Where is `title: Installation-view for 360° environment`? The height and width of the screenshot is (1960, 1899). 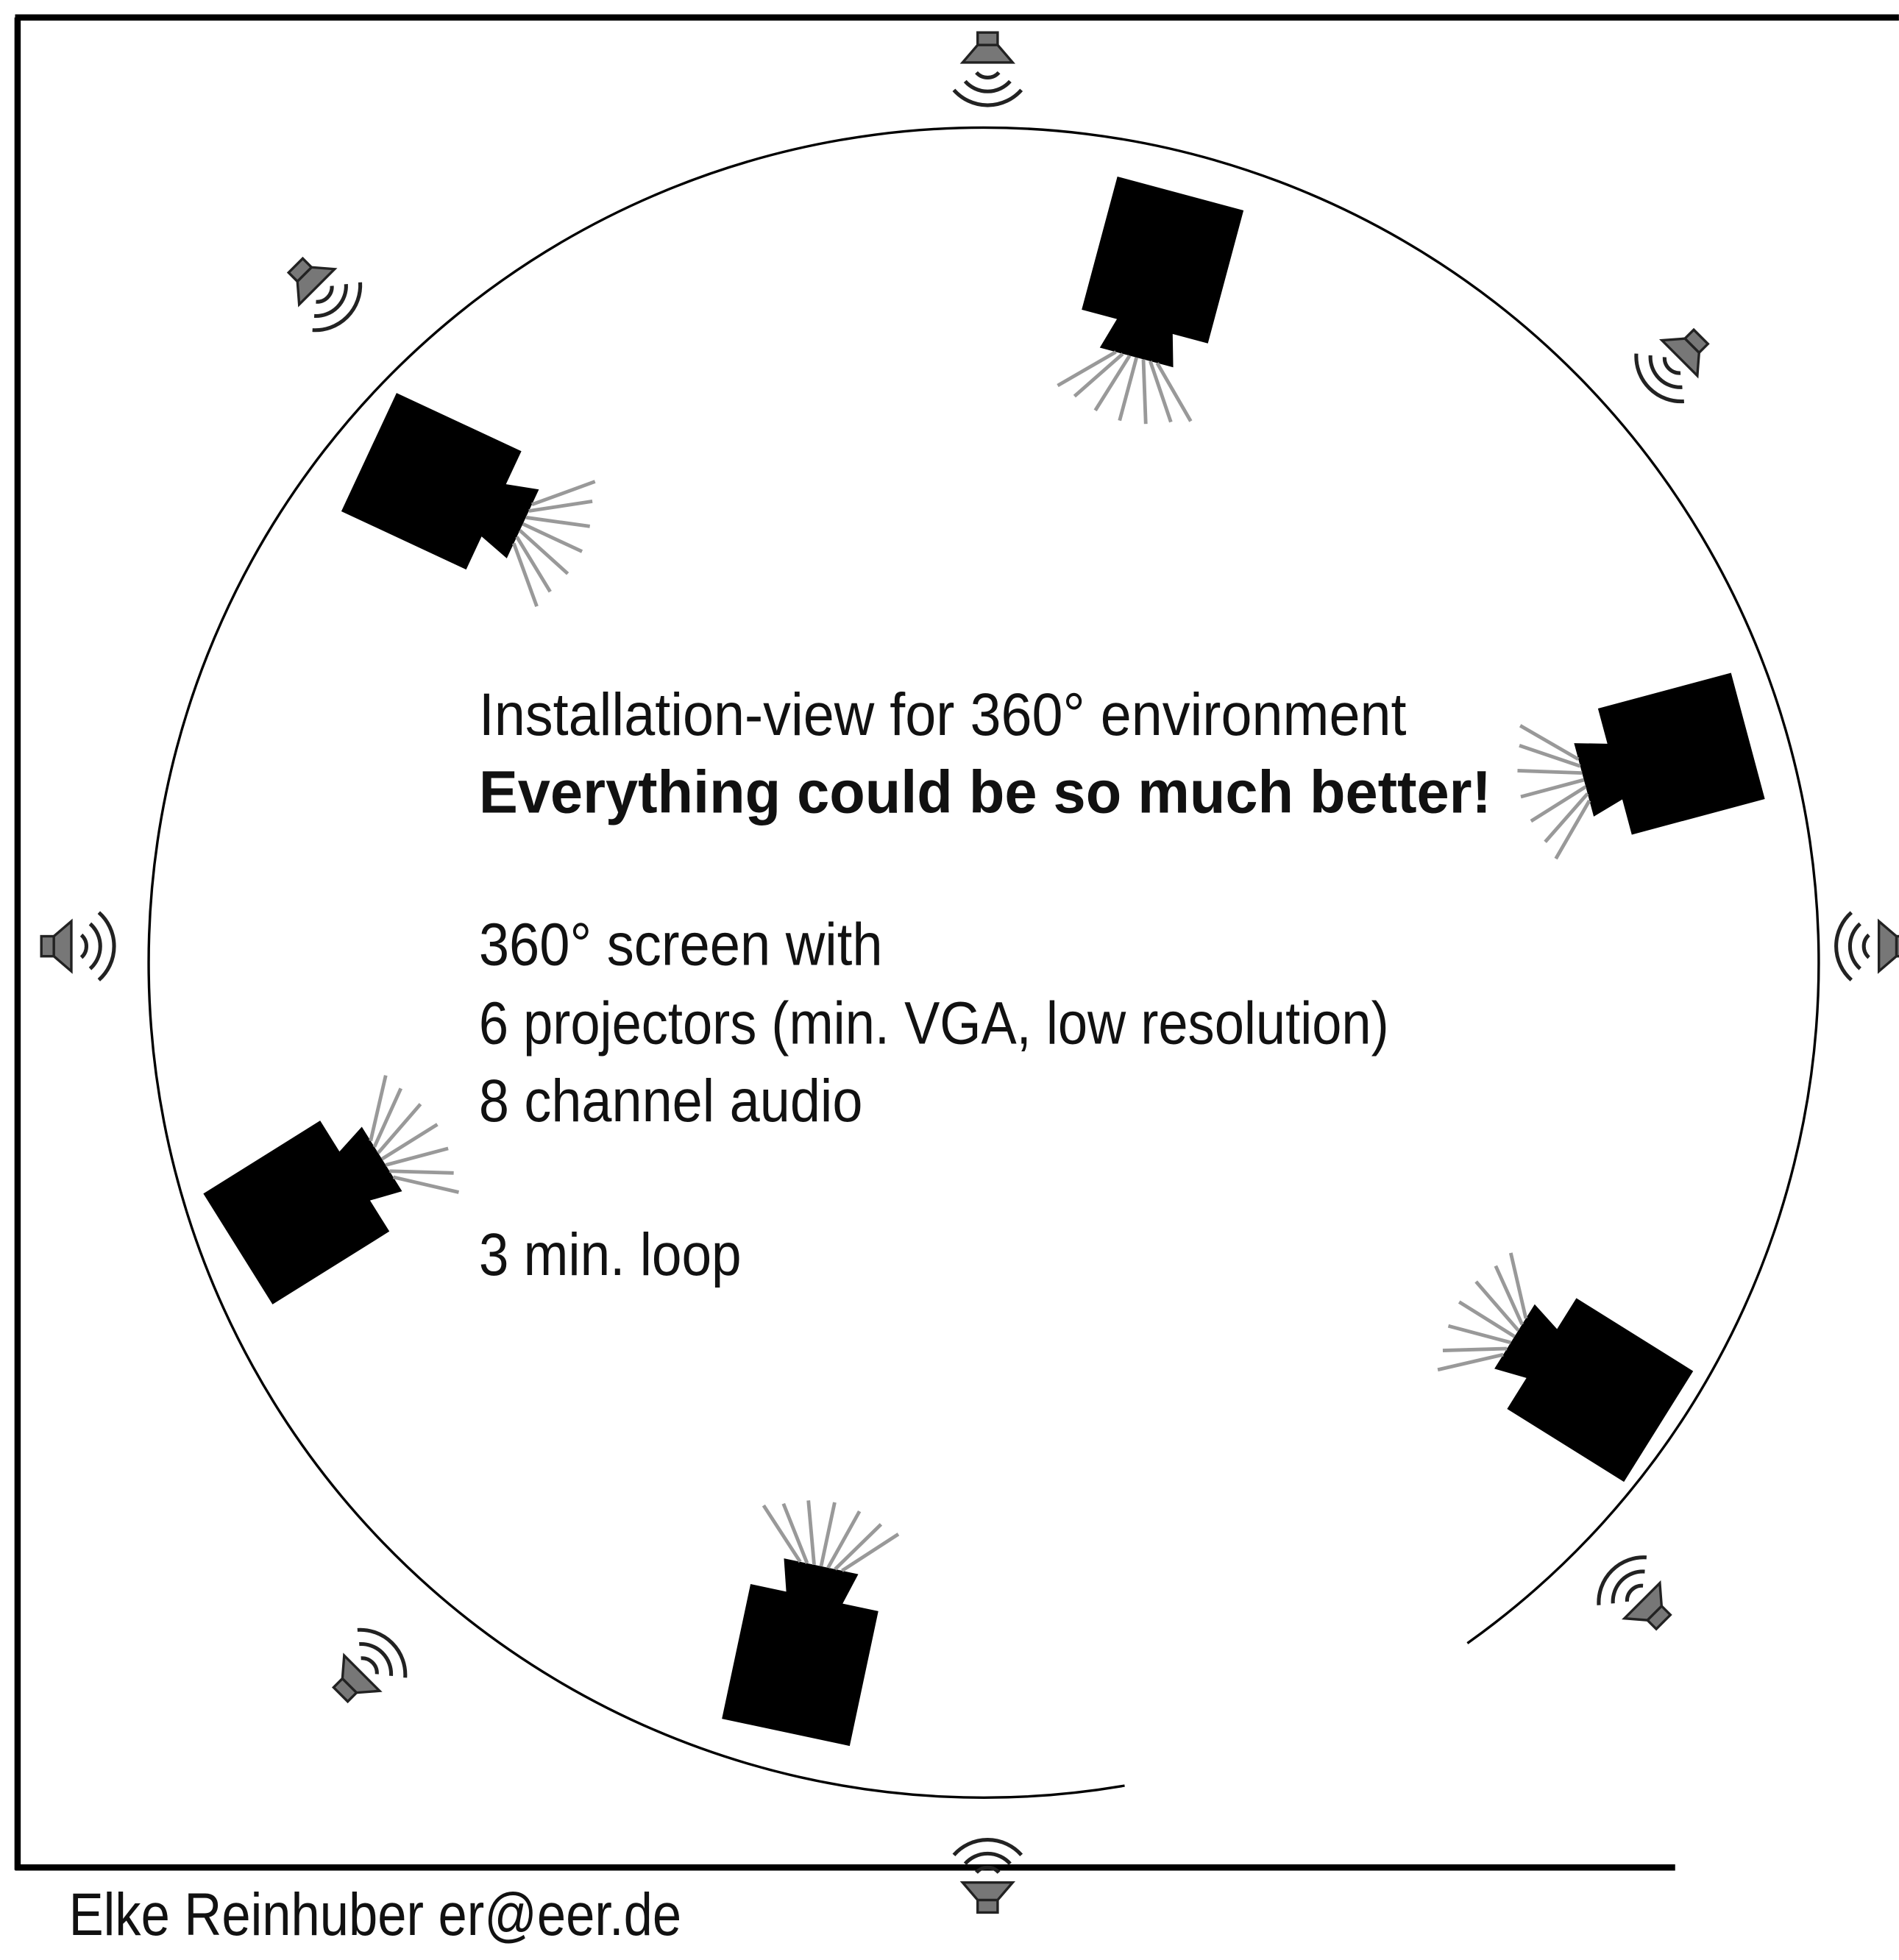 title: Installation-view for 360° environment is located at coordinates (943, 714).